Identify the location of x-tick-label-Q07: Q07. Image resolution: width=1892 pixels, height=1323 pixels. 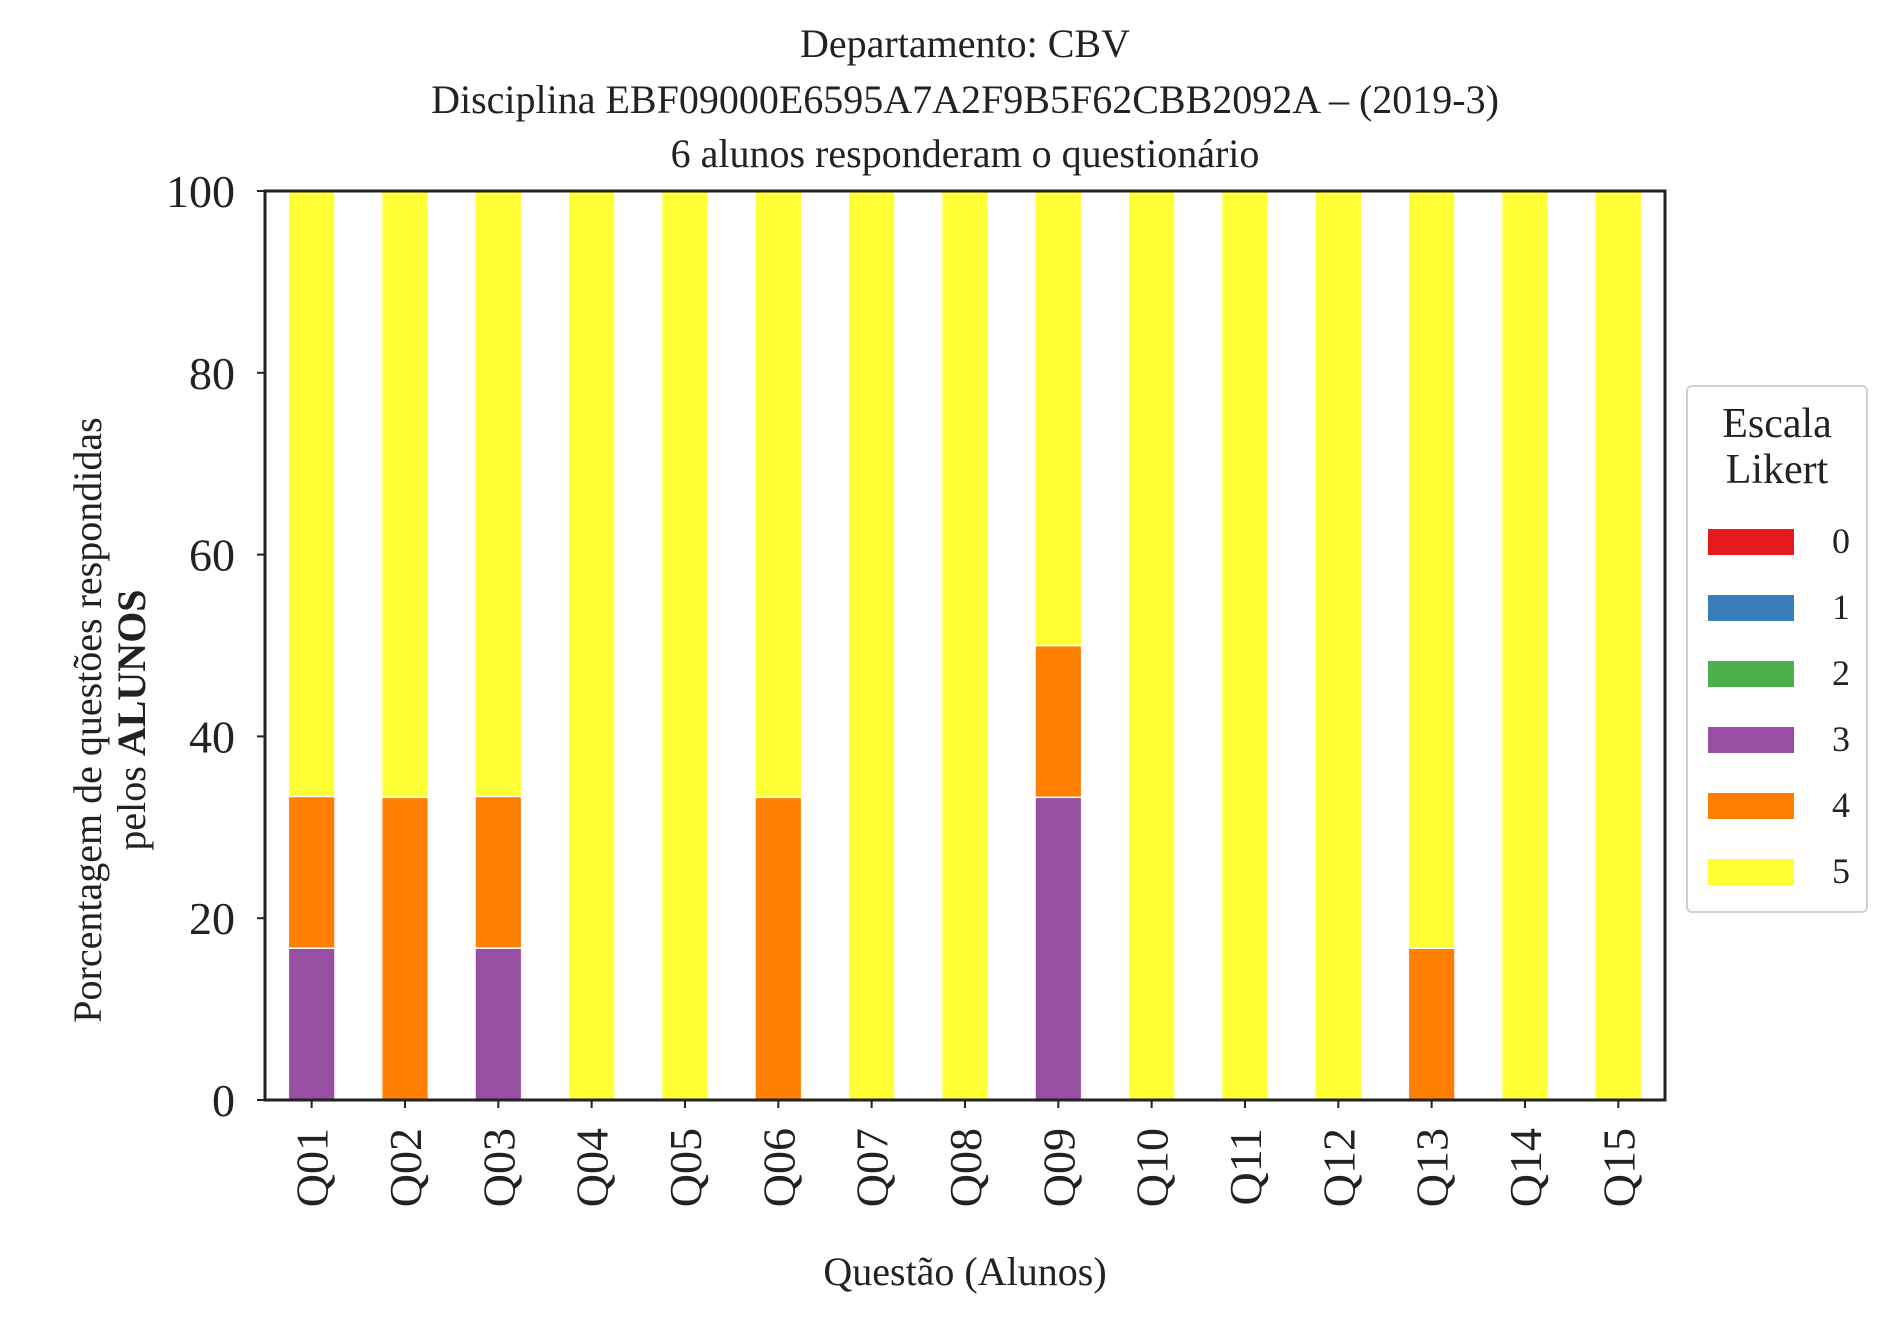
(872, 1167).